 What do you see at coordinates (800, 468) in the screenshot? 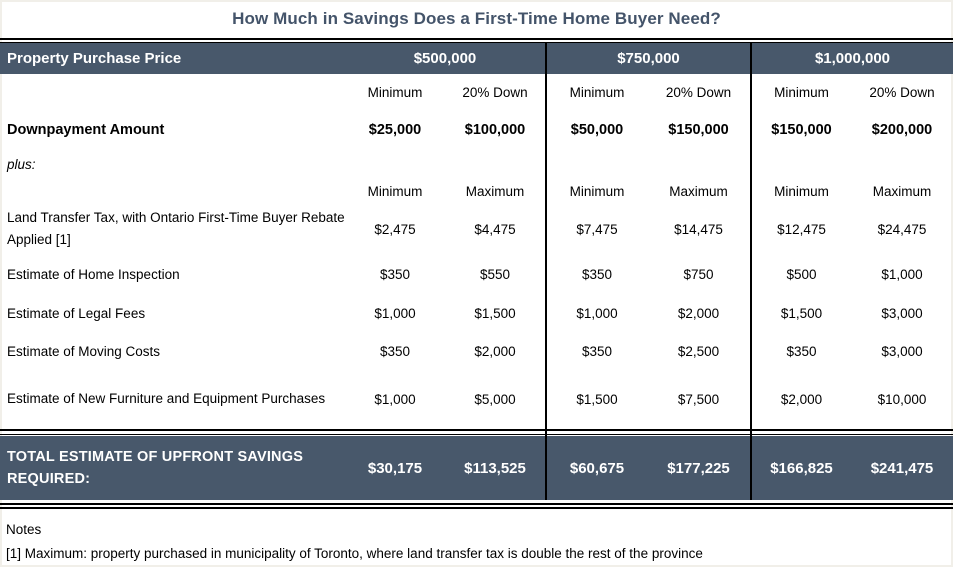
I see `total-value-cell: $166,825` at bounding box center [800, 468].